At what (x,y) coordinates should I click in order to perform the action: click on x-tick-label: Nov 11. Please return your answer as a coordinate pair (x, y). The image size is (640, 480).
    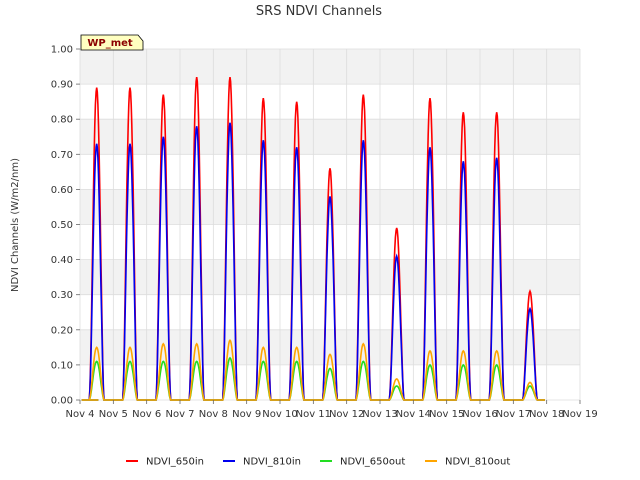
    Looking at the image, I should click on (313, 414).